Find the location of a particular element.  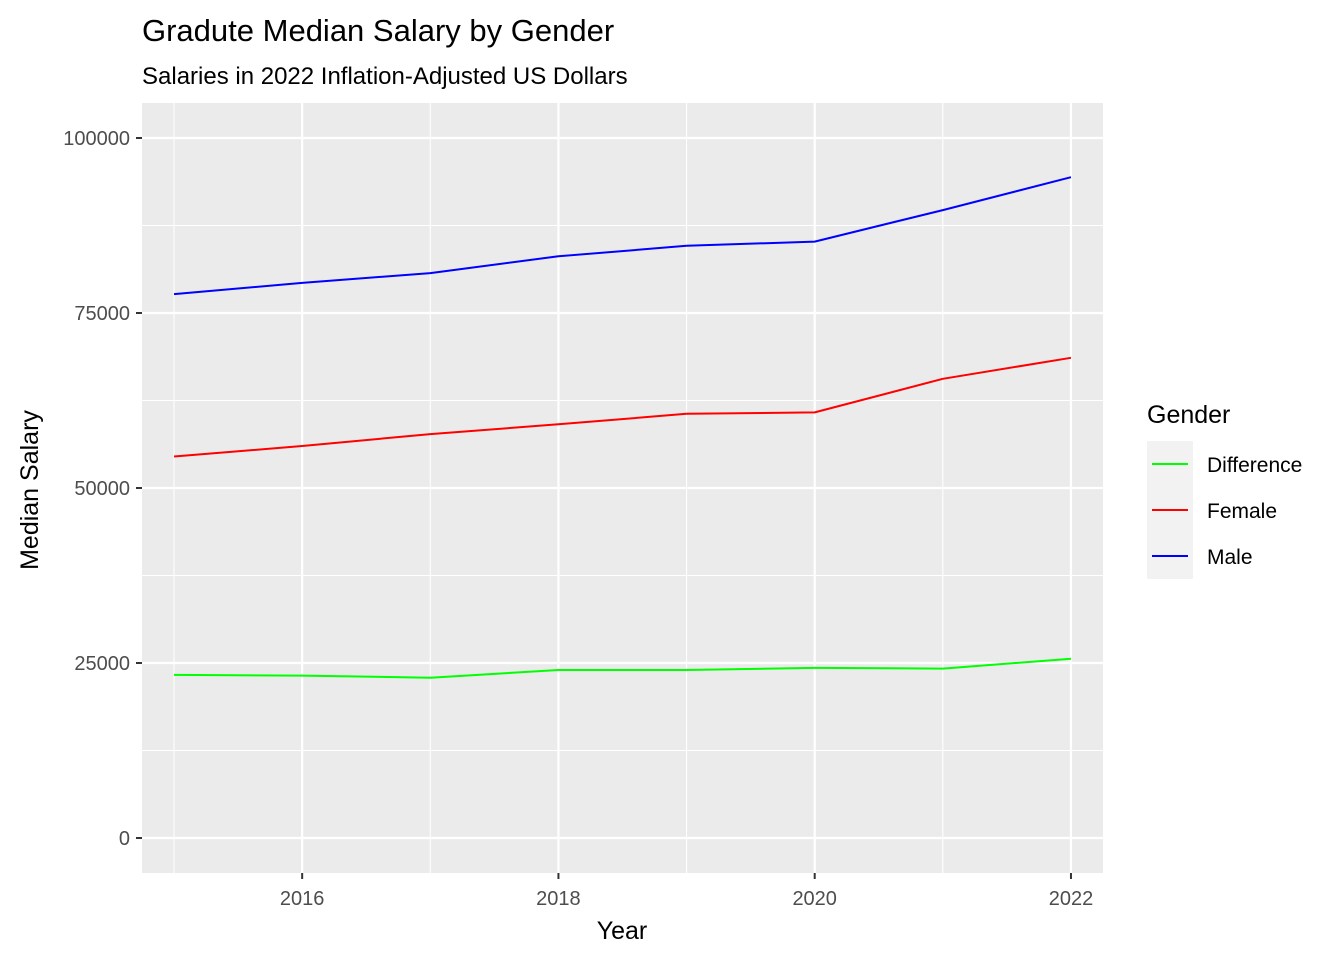

y-tick-label: 50000 is located at coordinates (102, 489).